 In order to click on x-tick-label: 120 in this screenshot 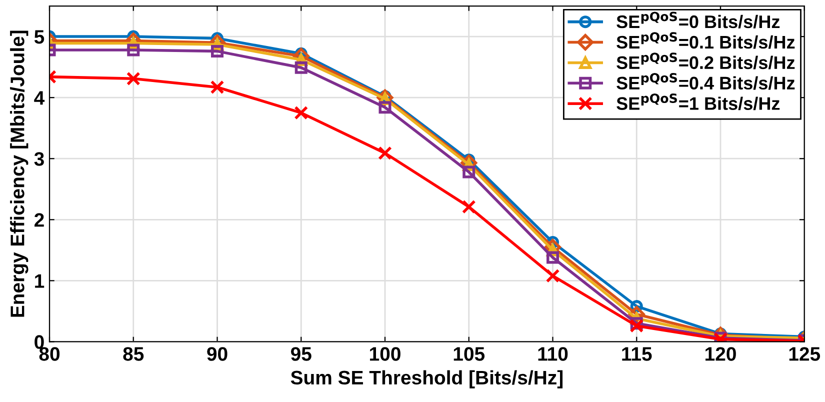, I will do `click(721, 354)`.